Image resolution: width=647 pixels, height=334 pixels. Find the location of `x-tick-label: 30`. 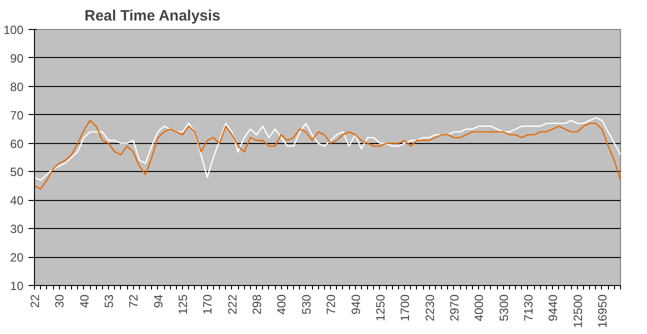

x-tick-label: 30 is located at coordinates (59, 301).